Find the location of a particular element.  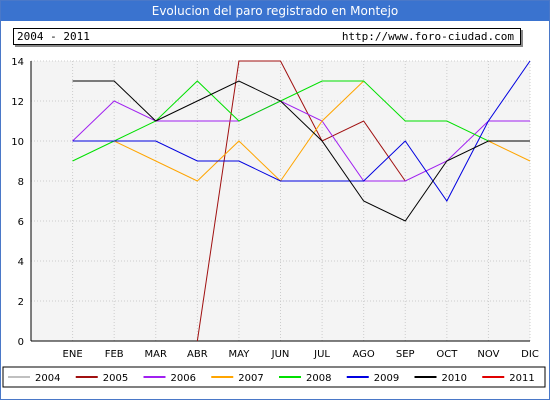

legend-label-2009: 2009 is located at coordinates (386, 378).